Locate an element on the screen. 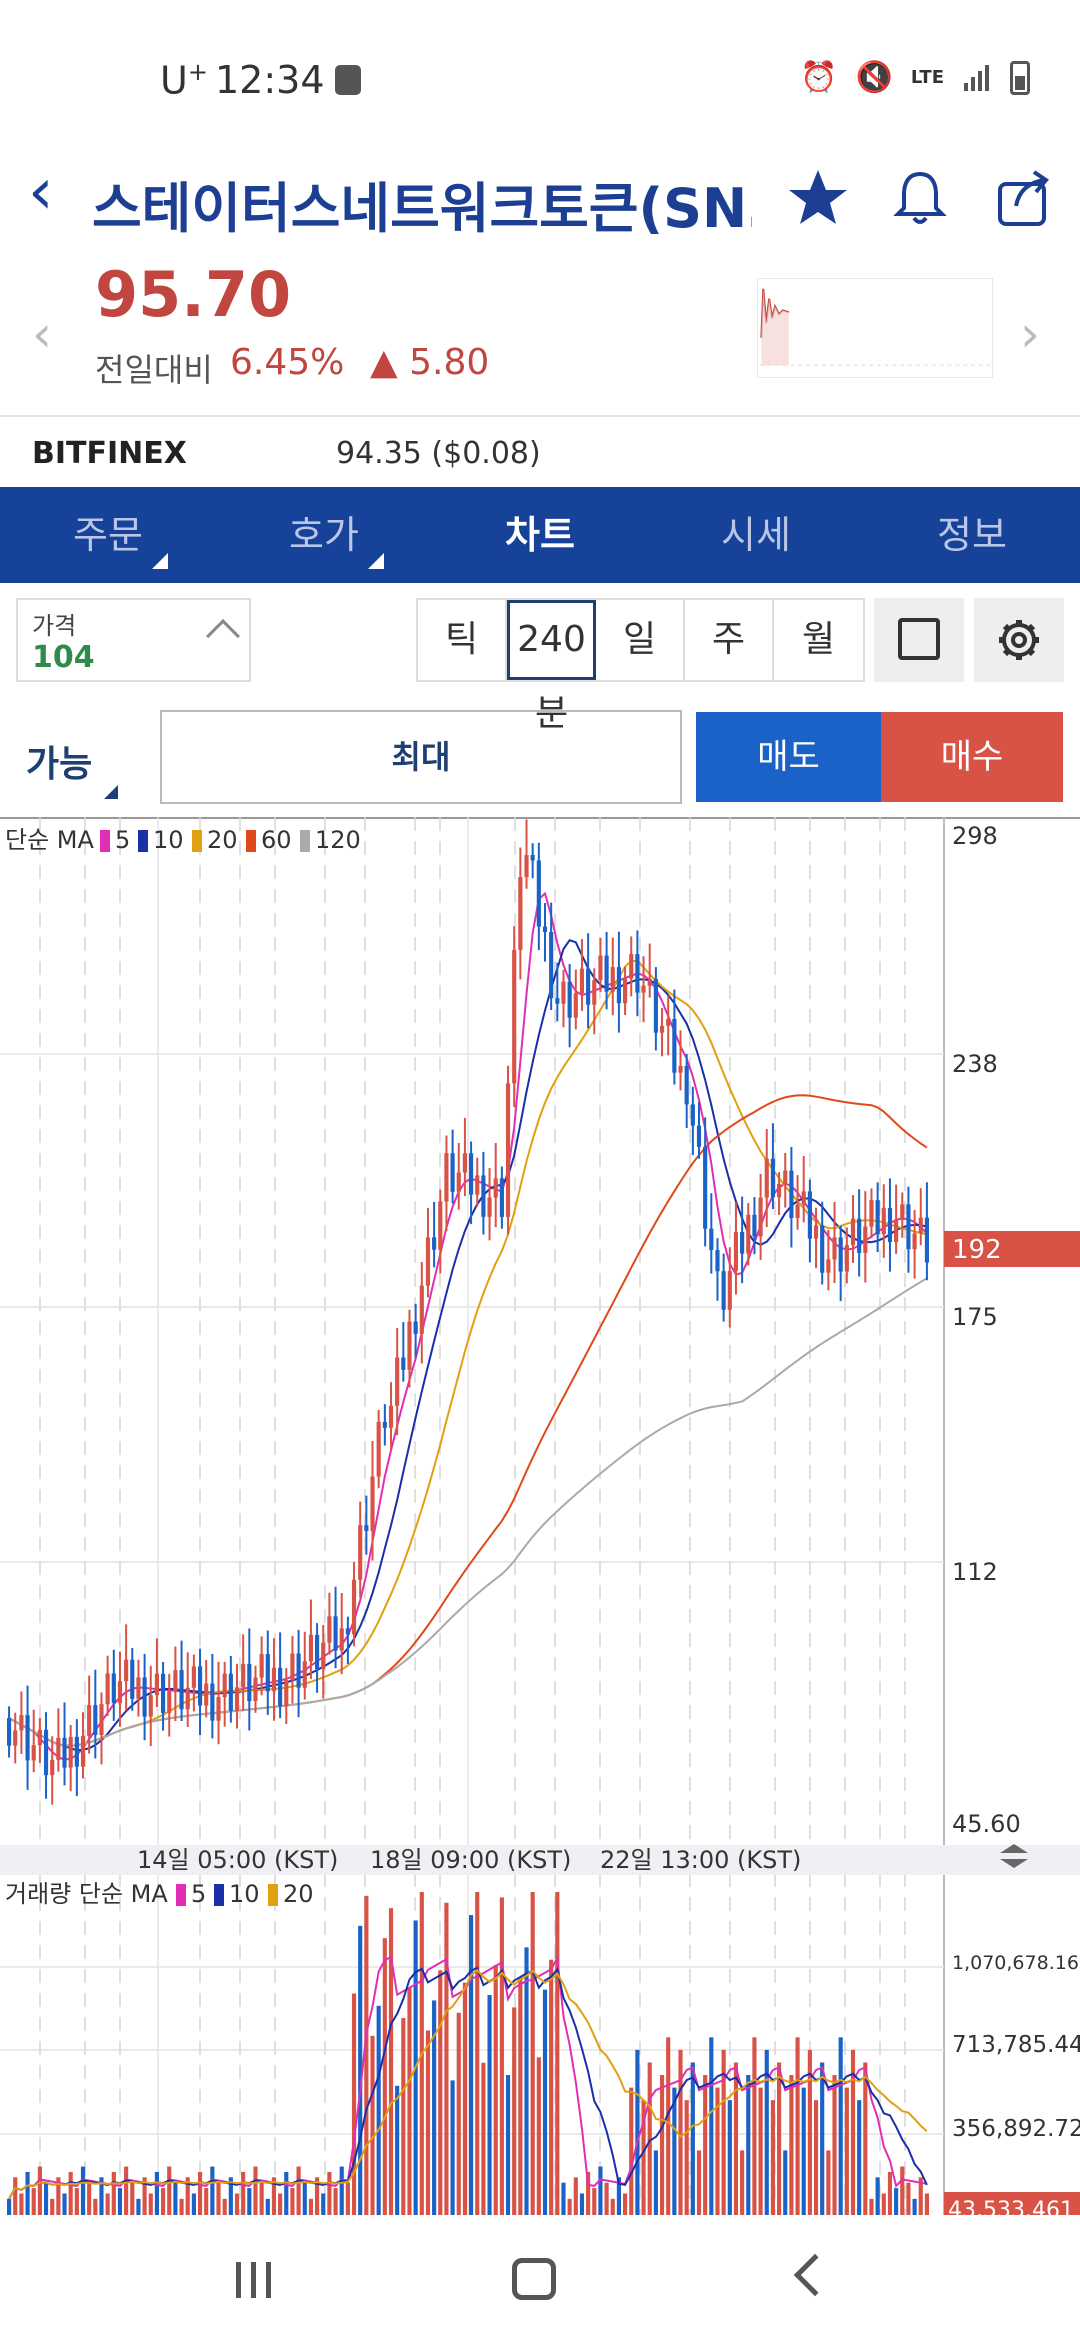  recent-apps-icon is located at coordinates (254, 2280).